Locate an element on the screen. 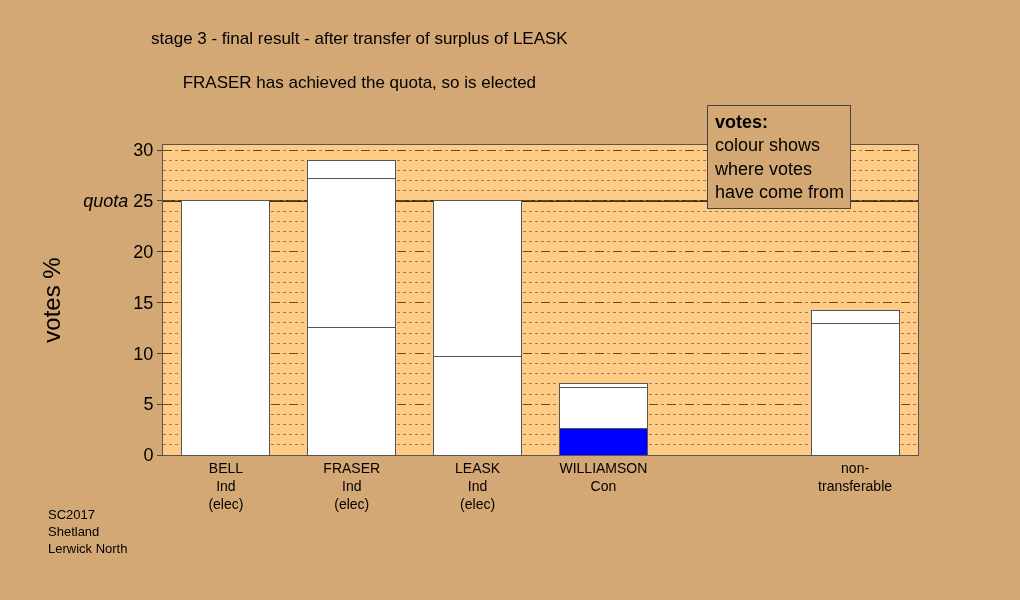 This screenshot has height=600, width=1020. text: SC2017 Shetland Lerwick North is located at coordinates (88, 531).